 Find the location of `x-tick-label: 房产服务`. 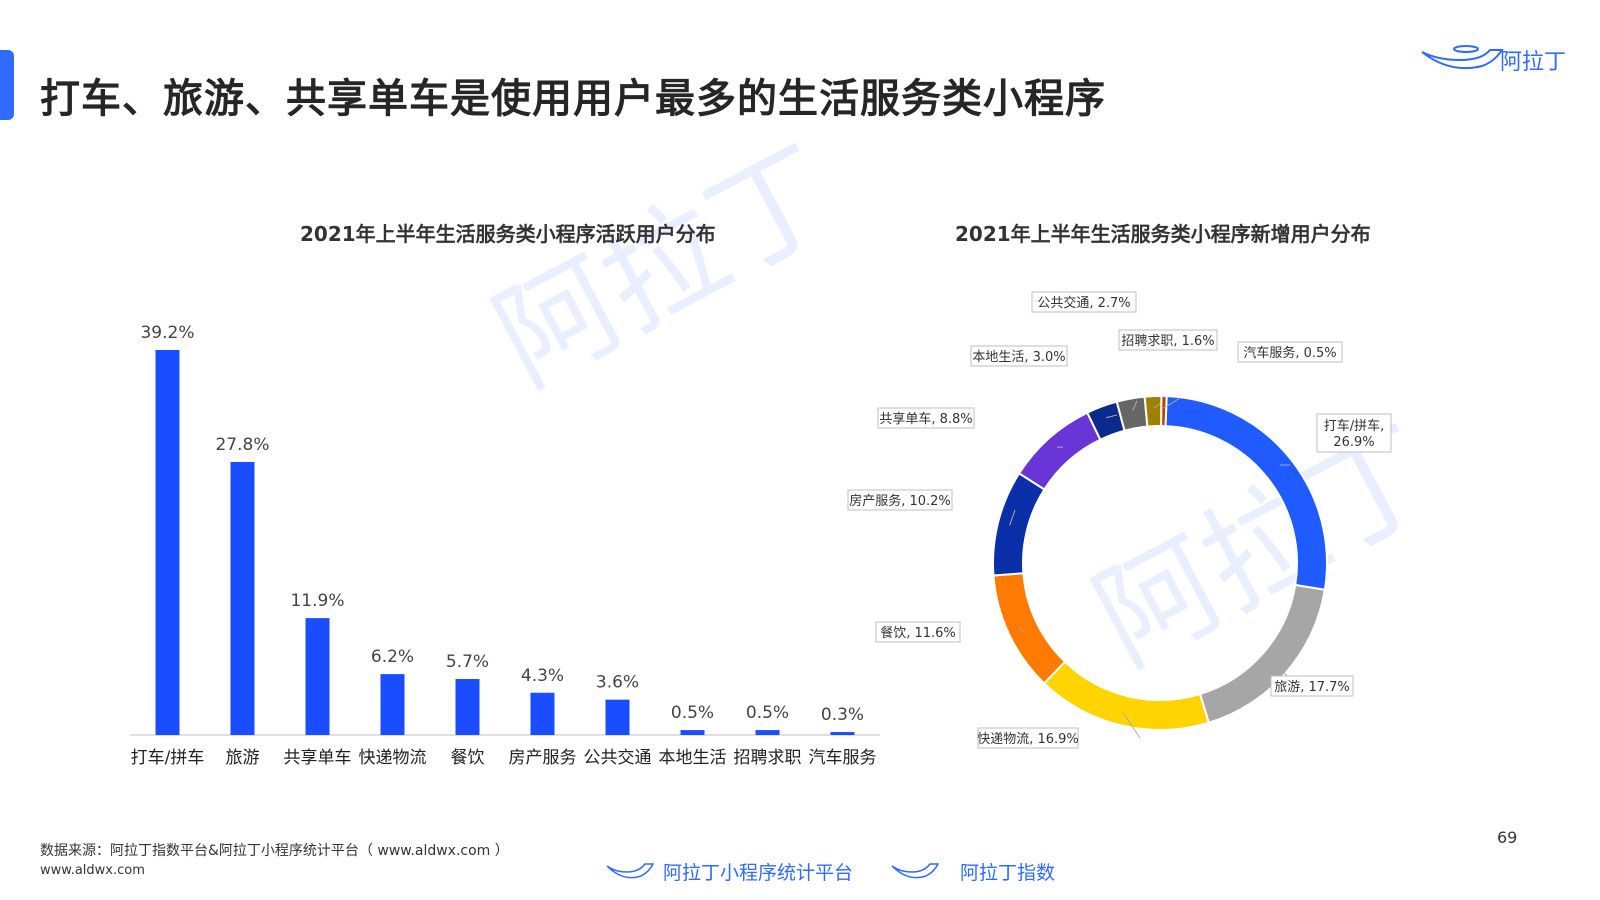

x-tick-label: 房产服务 is located at coordinates (543, 758).